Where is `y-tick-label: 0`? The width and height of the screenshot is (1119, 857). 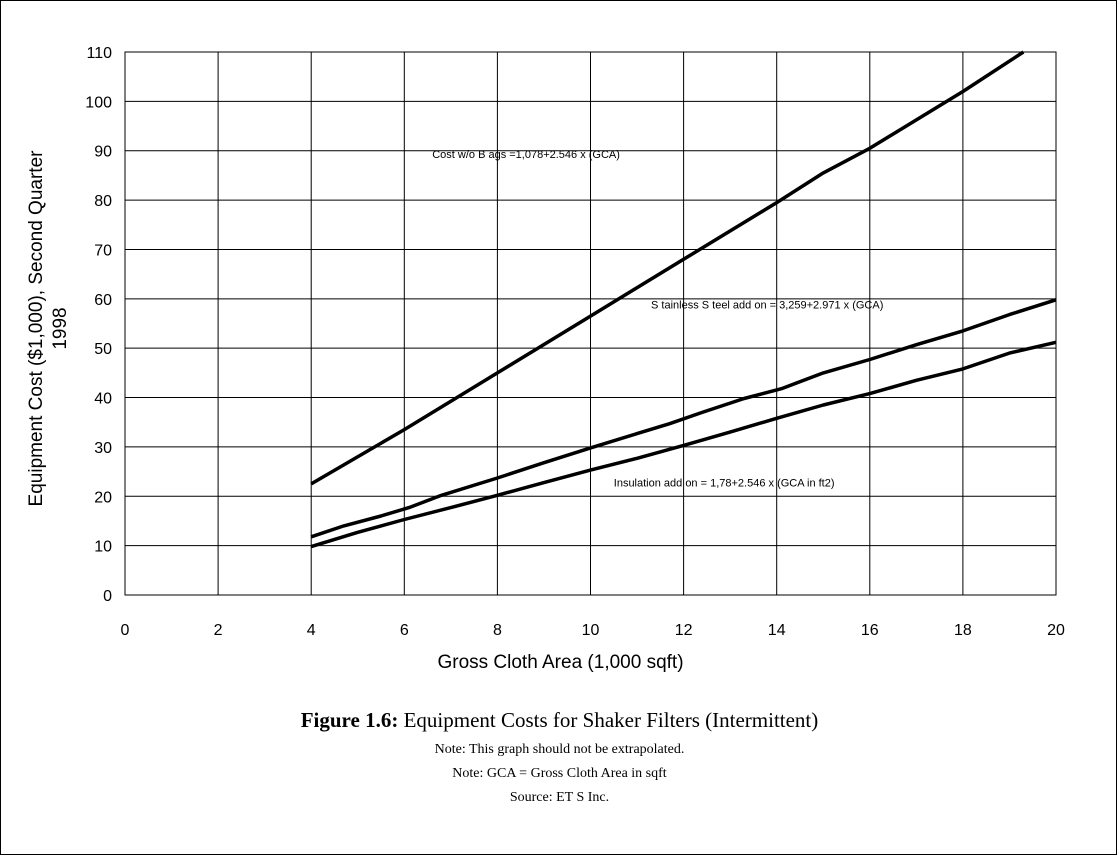
y-tick-label: 0 is located at coordinates (107, 596).